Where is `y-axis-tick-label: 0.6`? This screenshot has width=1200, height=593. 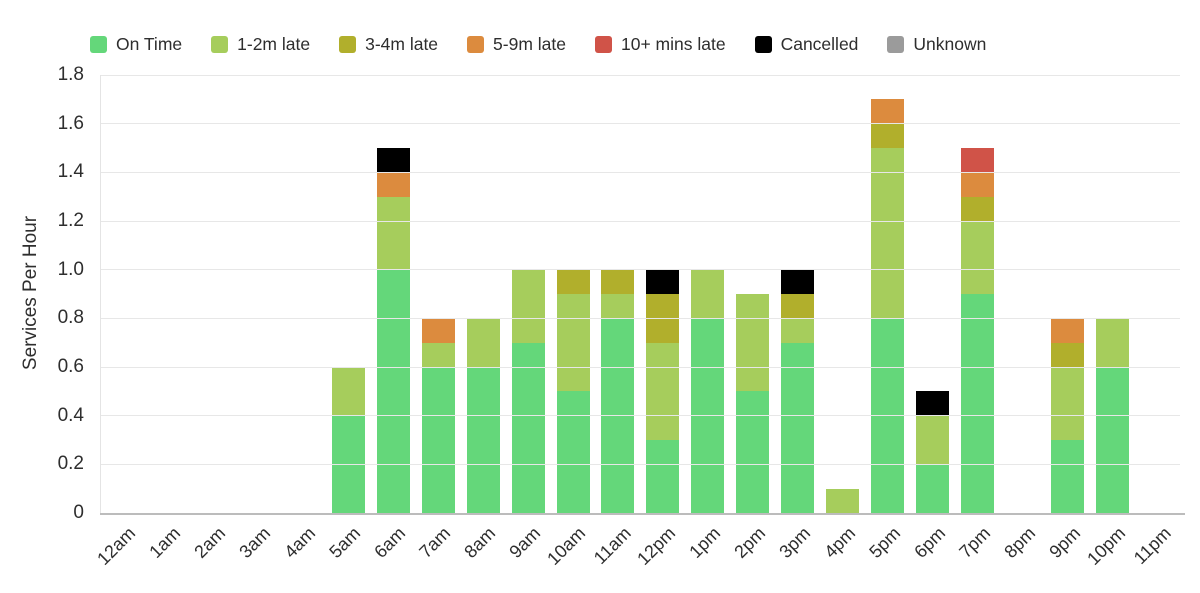
y-axis-tick-label: 0.6 is located at coordinates (70, 366).